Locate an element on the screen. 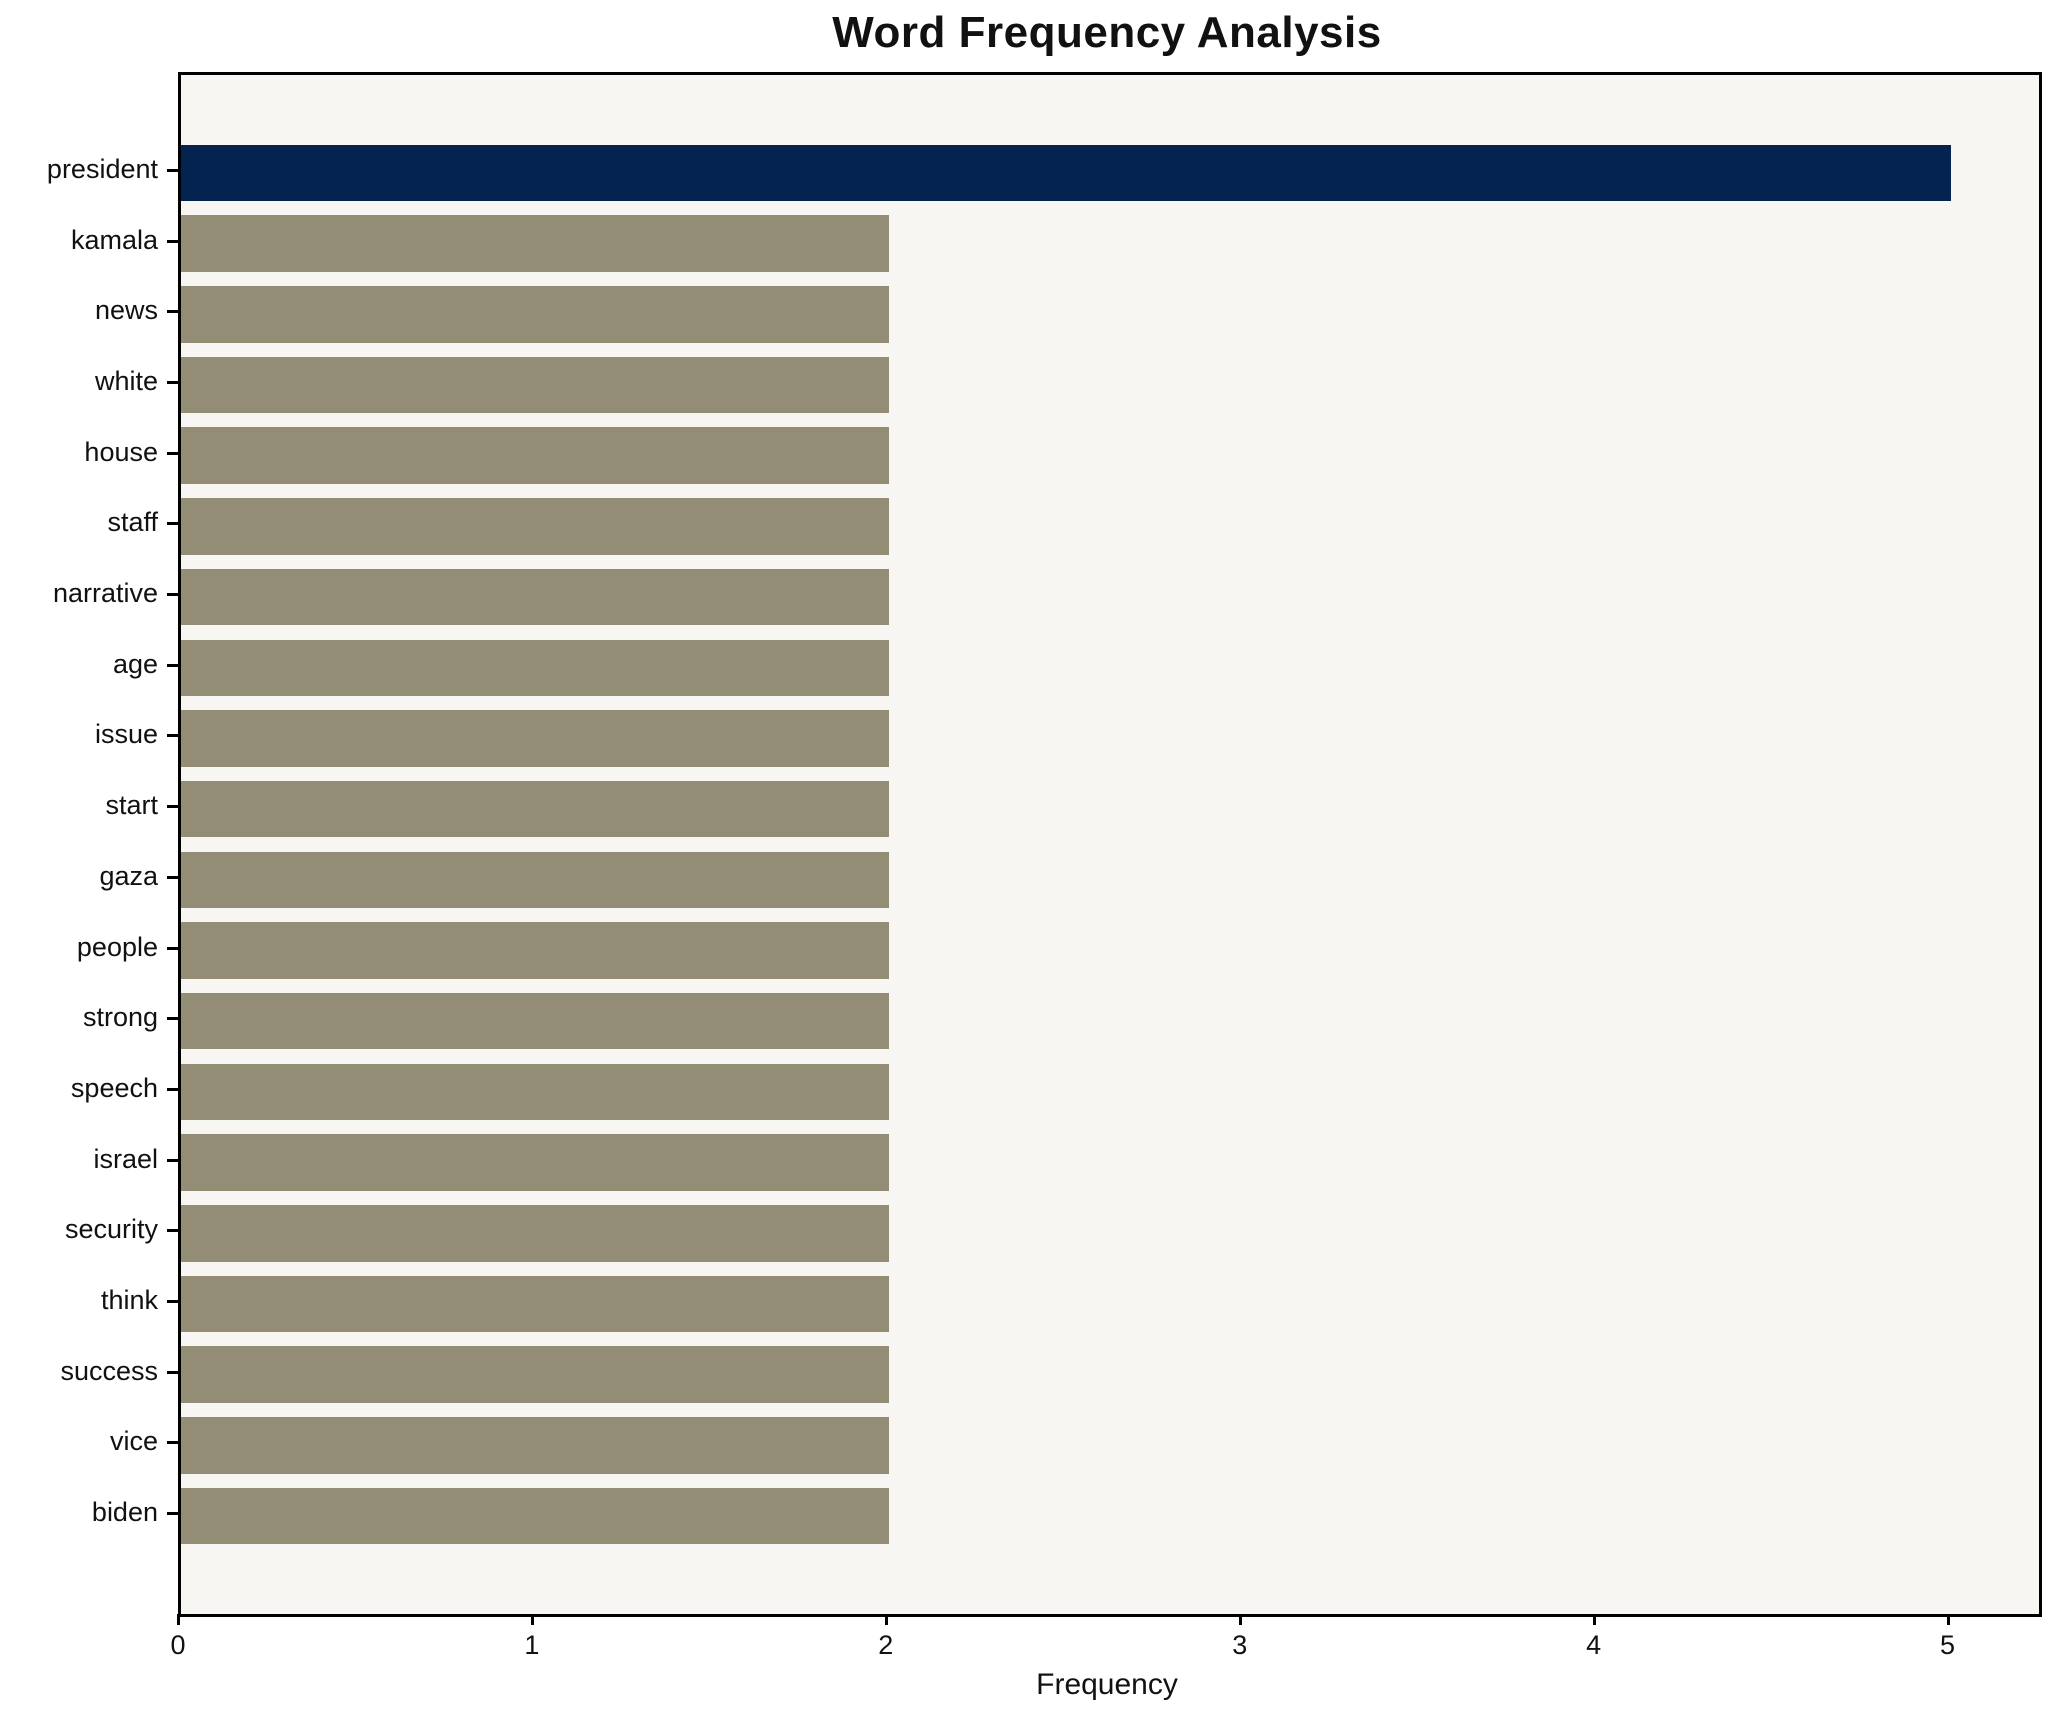 The height and width of the screenshot is (1722, 2056). bar-president is located at coordinates (1066, 173).